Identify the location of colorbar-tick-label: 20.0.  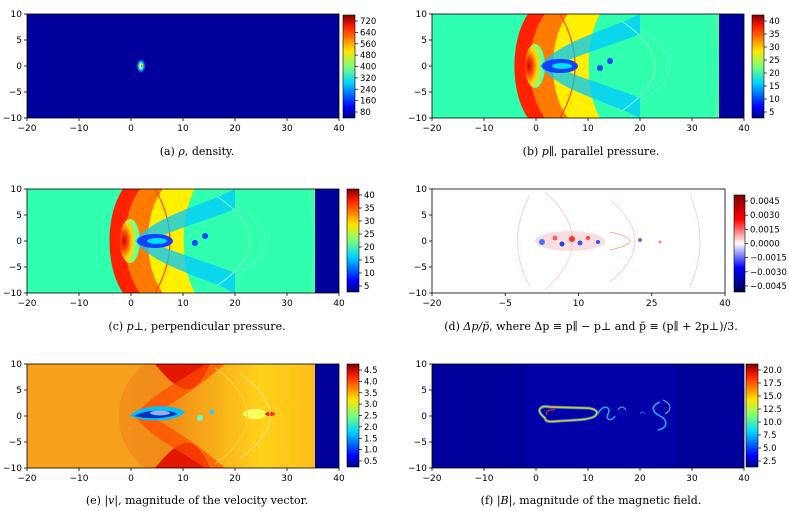
(772, 371).